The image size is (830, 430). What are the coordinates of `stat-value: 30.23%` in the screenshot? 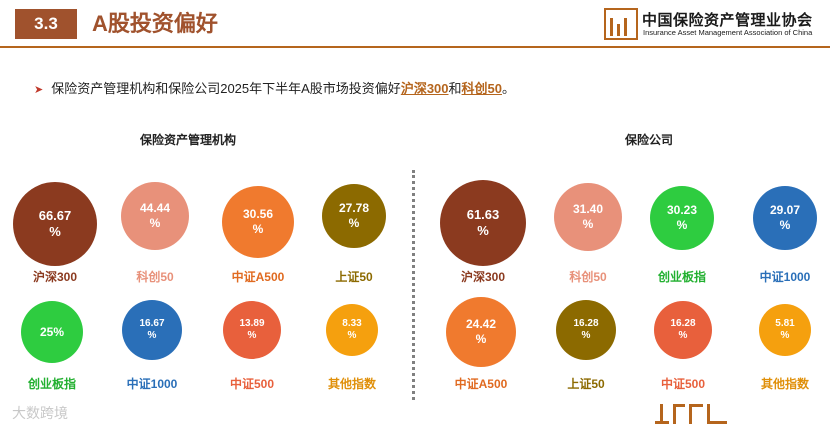 It's located at (682, 218).